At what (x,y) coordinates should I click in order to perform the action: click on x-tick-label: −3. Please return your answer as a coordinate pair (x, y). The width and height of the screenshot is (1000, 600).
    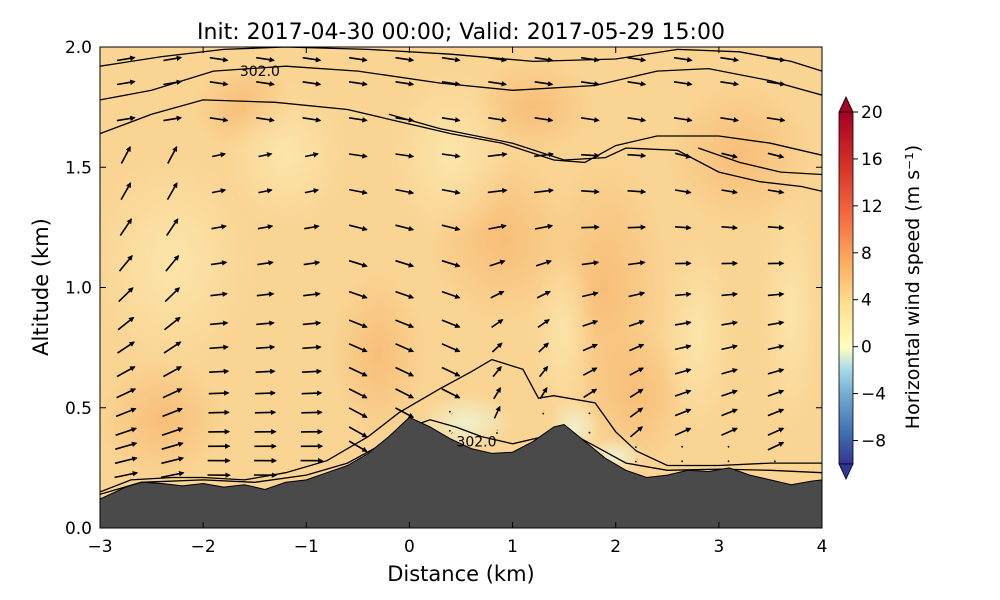
    Looking at the image, I should click on (99, 547).